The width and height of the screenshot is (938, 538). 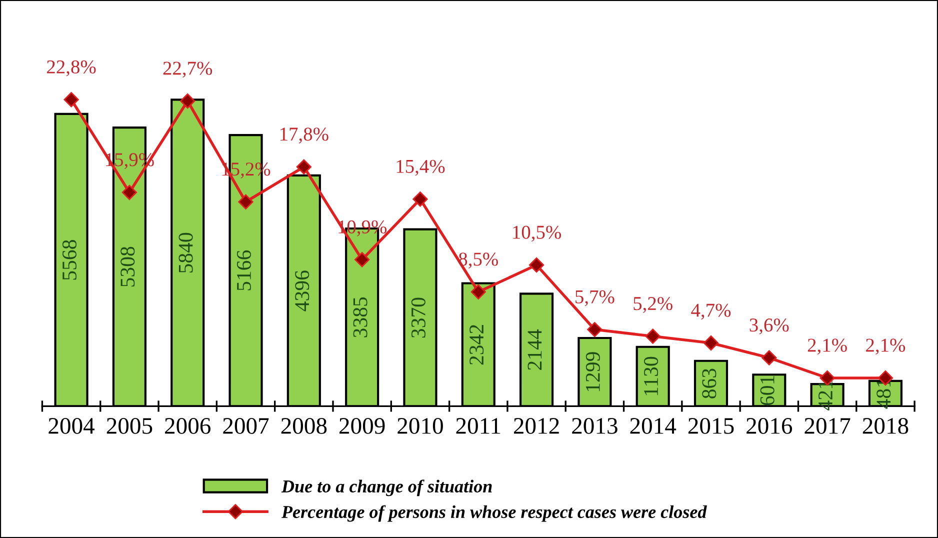 I want to click on data-label: 2342, so click(x=477, y=345).